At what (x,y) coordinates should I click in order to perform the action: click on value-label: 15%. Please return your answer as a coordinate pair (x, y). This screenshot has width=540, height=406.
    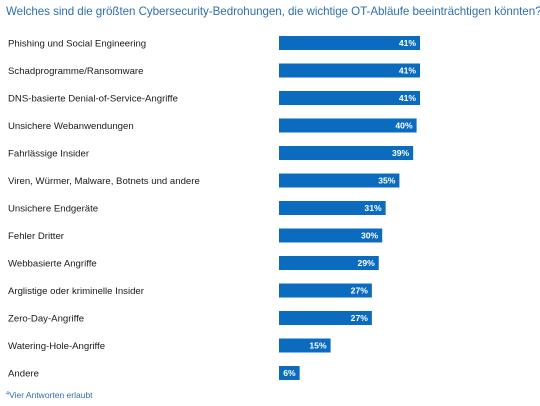
    Looking at the image, I should click on (318, 346).